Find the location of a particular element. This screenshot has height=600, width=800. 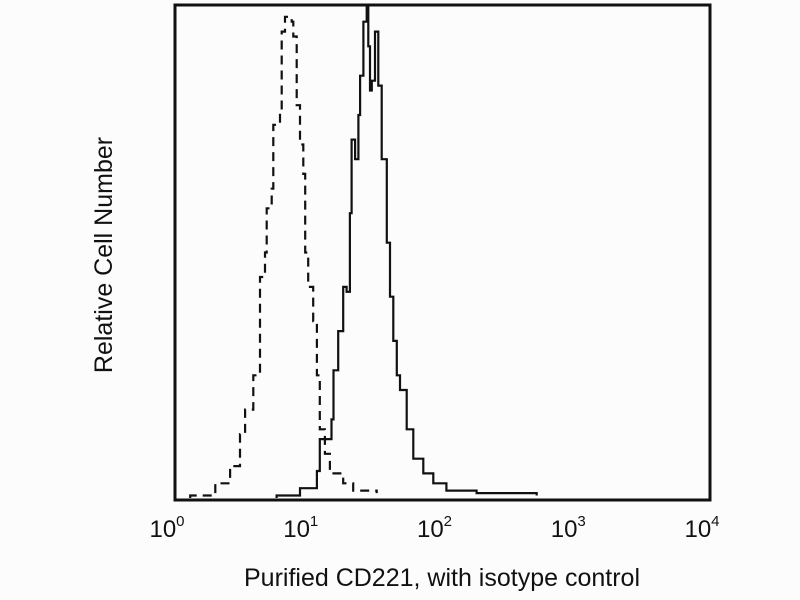

x-tick-label: 10¹ is located at coordinates (300, 528).